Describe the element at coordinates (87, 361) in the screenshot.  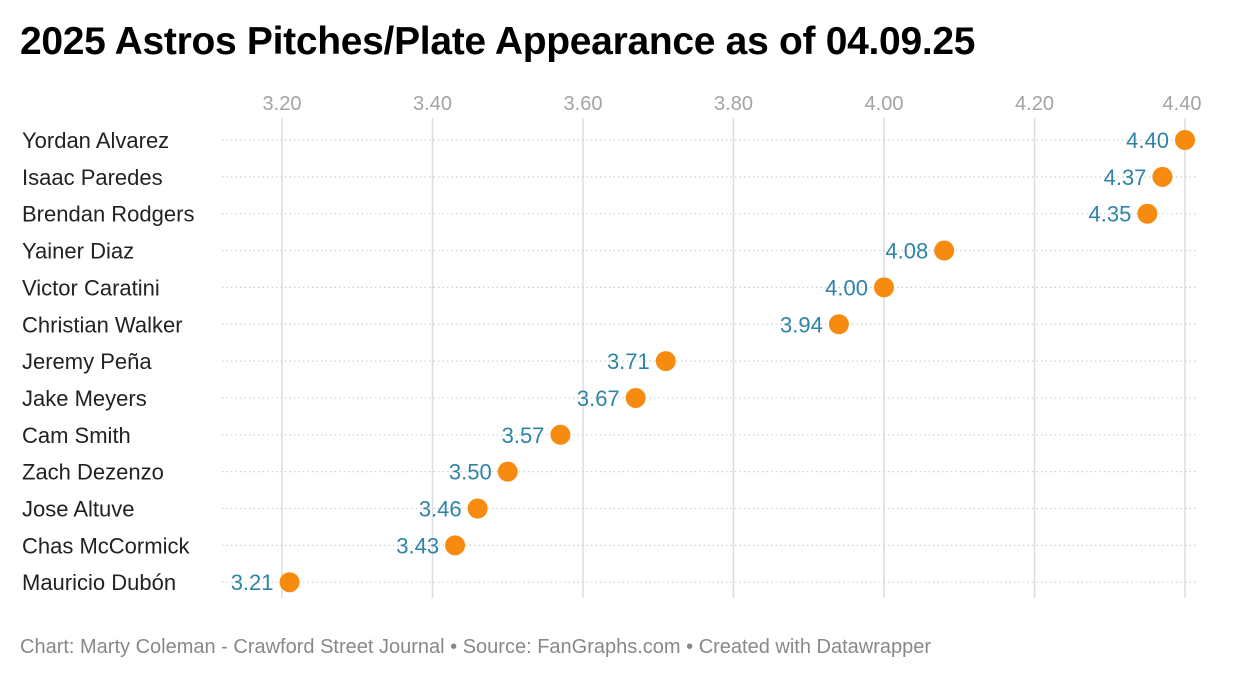
I see `row-label: Jeremy Peña` at that location.